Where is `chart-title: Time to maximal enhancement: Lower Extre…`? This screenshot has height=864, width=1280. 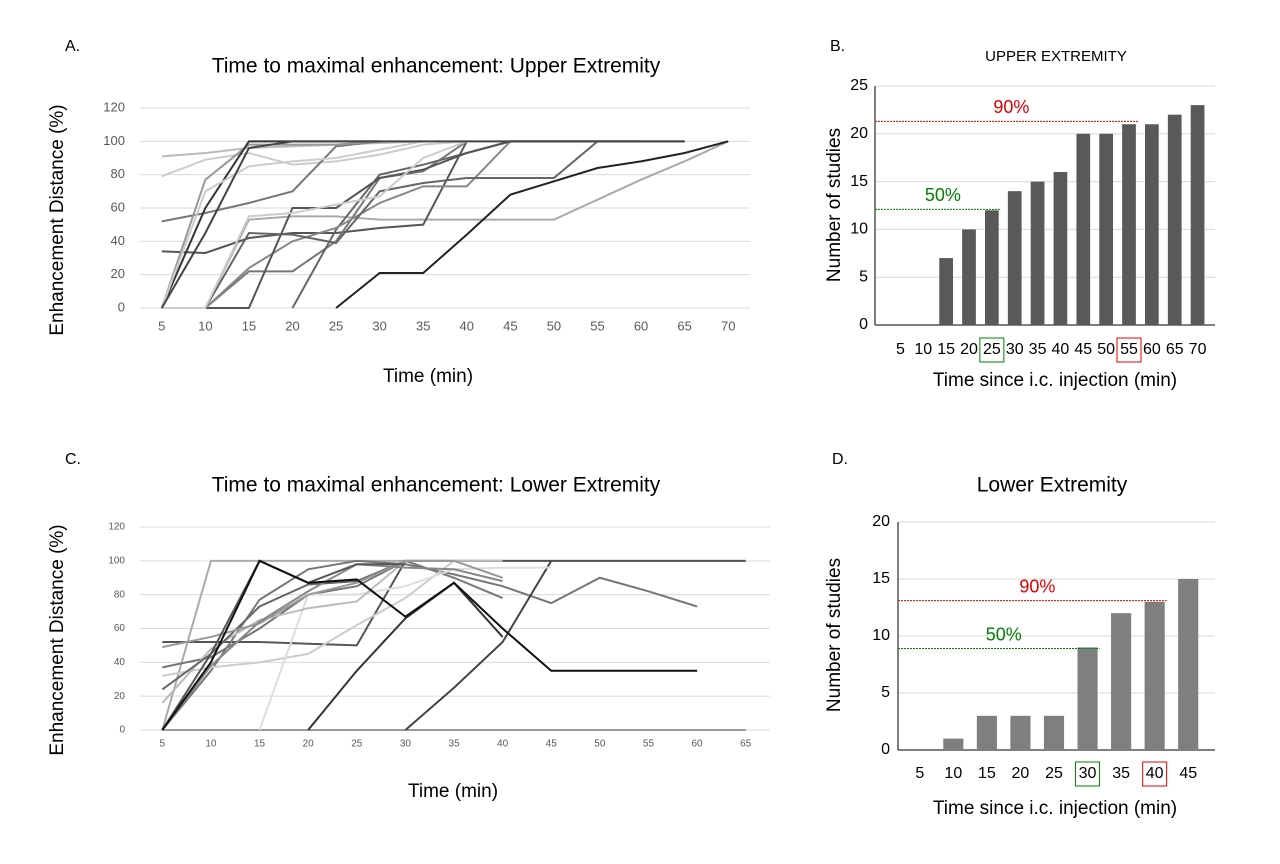 chart-title: Time to maximal enhancement: Lower Extre… is located at coordinates (436, 485).